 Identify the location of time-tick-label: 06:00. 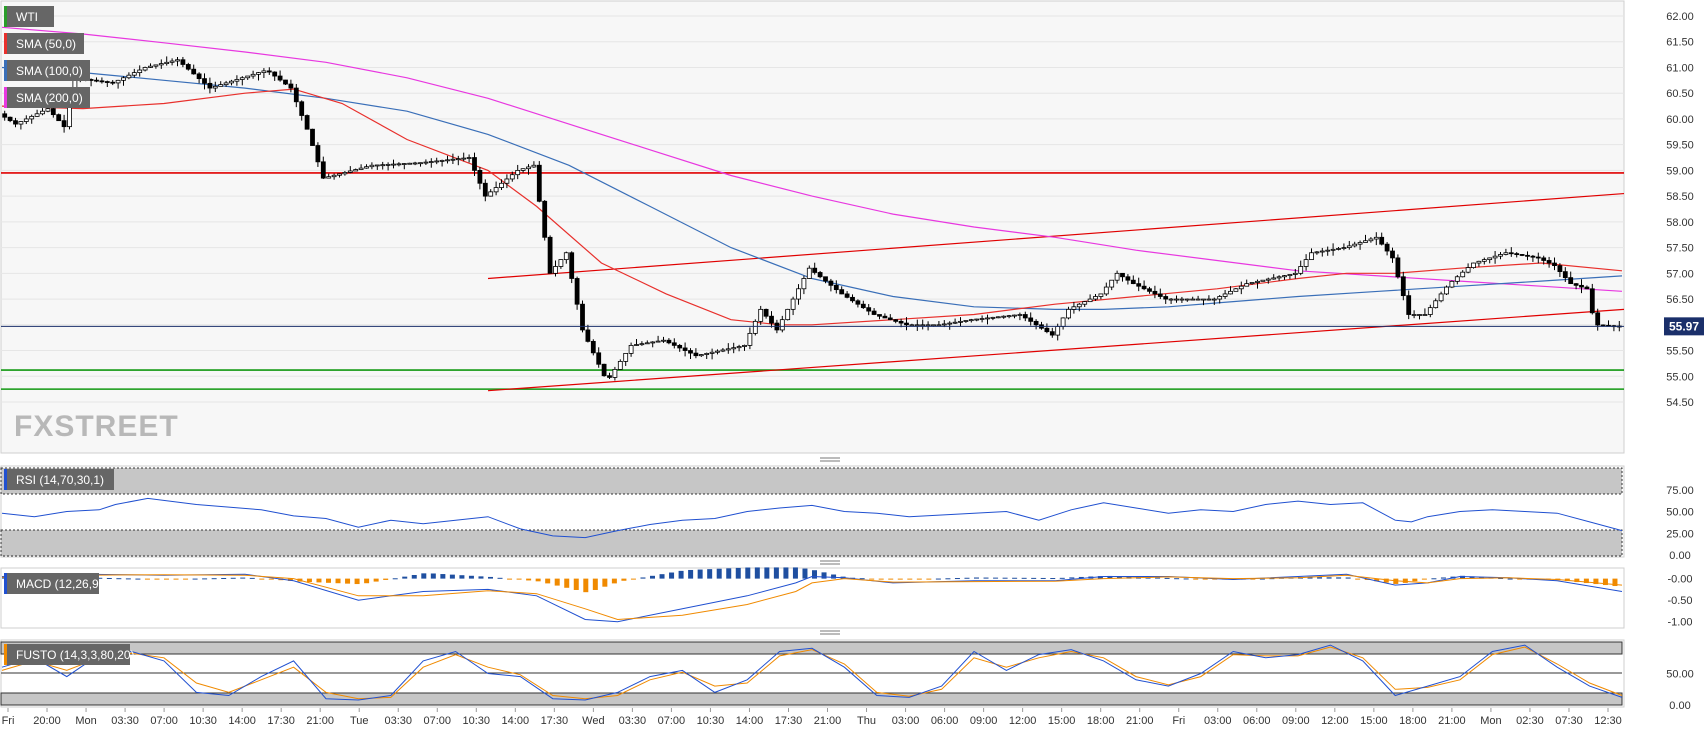
(1257, 721).